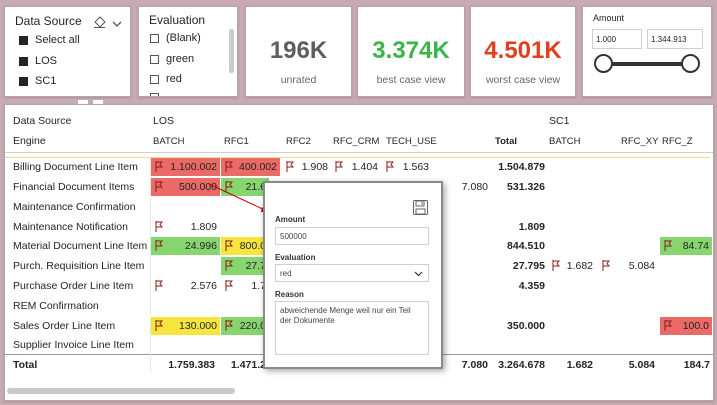  I want to click on amount-slider-max-handle, so click(690, 63).